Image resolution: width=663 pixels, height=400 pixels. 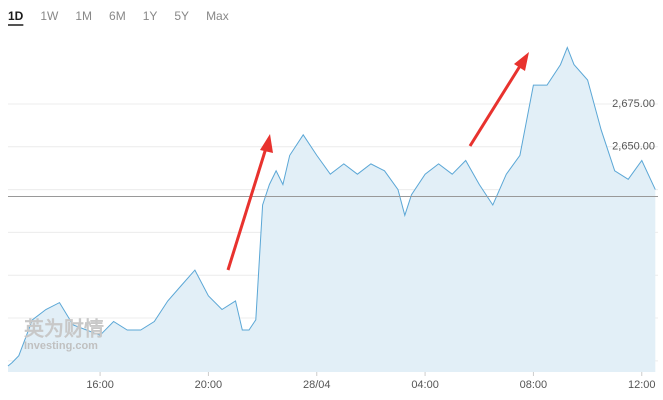 What do you see at coordinates (61, 346) in the screenshot?
I see `watermark-site: Investing.com` at bounding box center [61, 346].